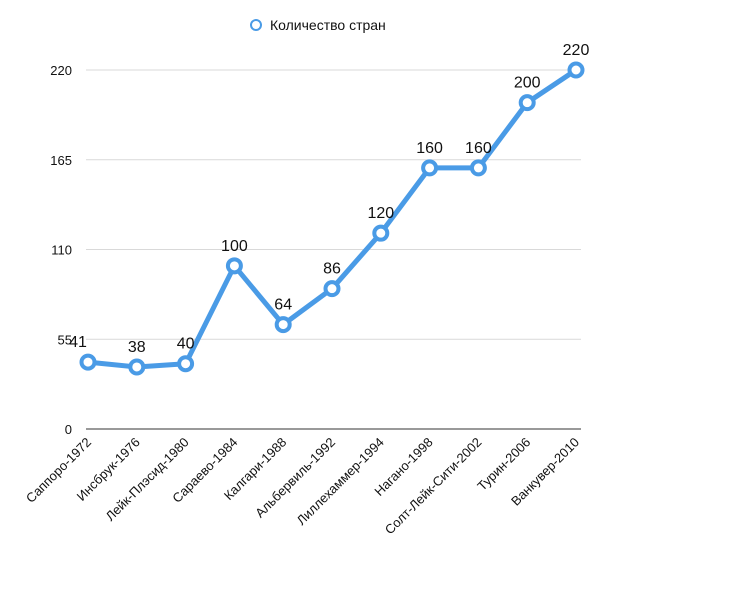  Describe the element at coordinates (433, 486) in the screenshot. I see `x-tick-label: Солт-Лейк-Сити-2002` at that location.